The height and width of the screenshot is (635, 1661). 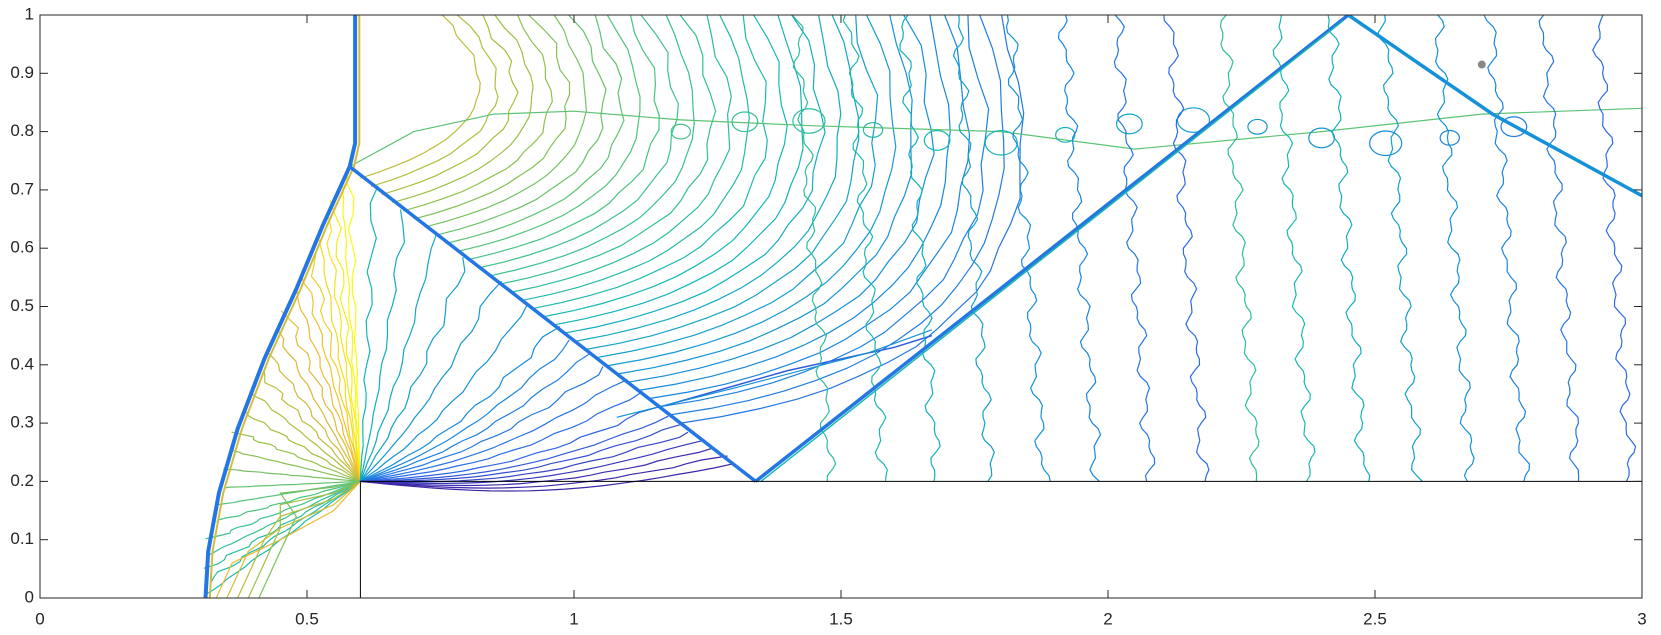 What do you see at coordinates (307, 618) in the screenshot?
I see `x-tick-label: 0.5` at bounding box center [307, 618].